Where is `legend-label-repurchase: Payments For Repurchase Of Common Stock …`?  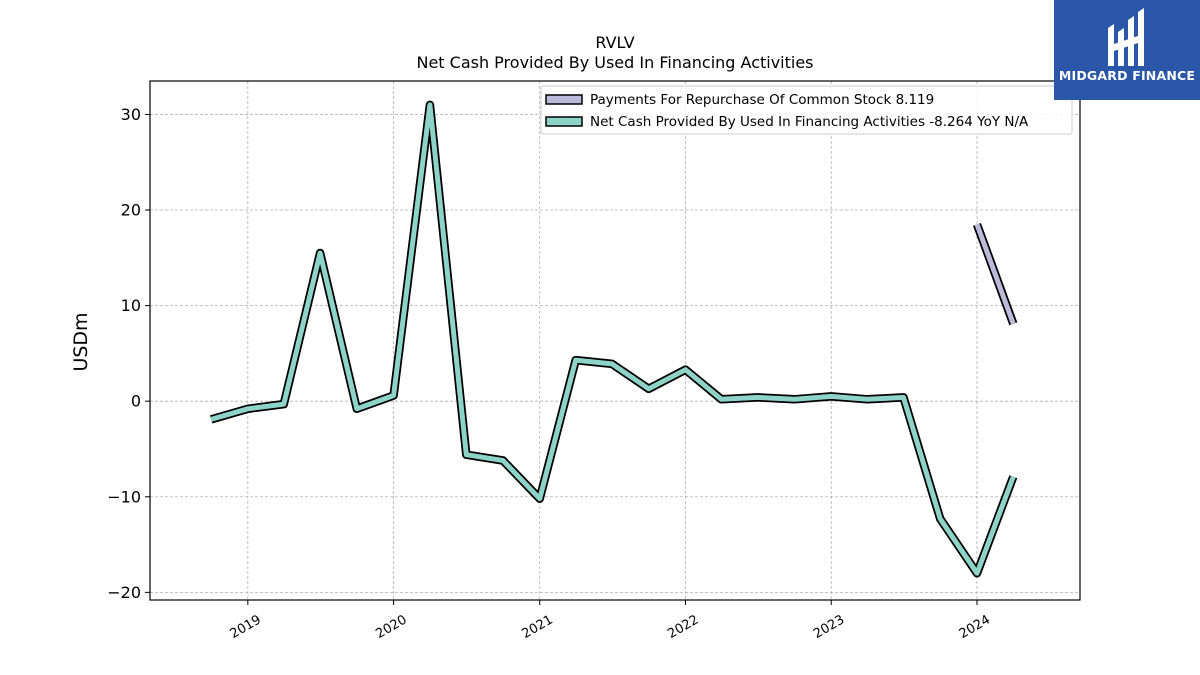 legend-label-repurchase: Payments For Repurchase Of Common Stock … is located at coordinates (762, 100).